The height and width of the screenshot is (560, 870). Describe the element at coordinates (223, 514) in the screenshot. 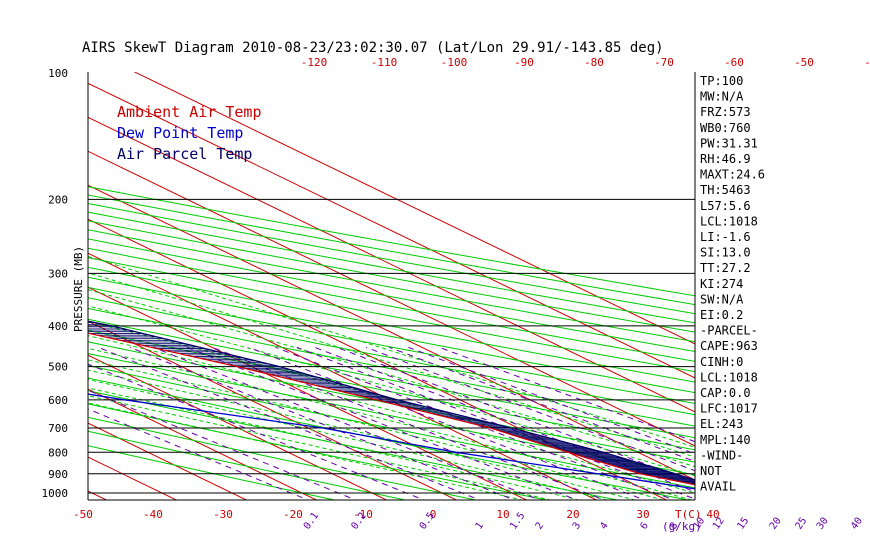

I see `bottom-temp-tick-label: -30` at that location.